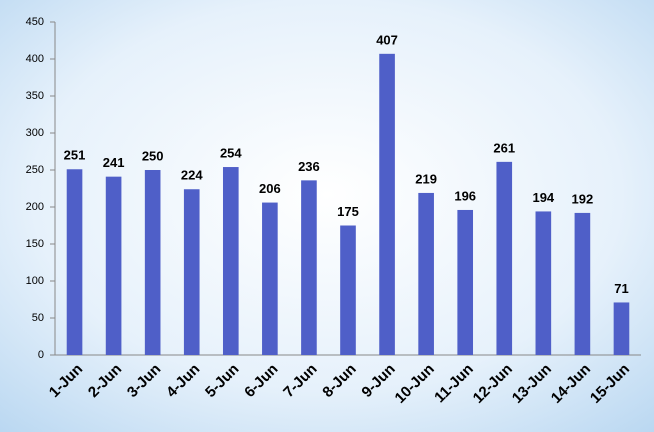  I want to click on value-label: 71, so click(621, 288).